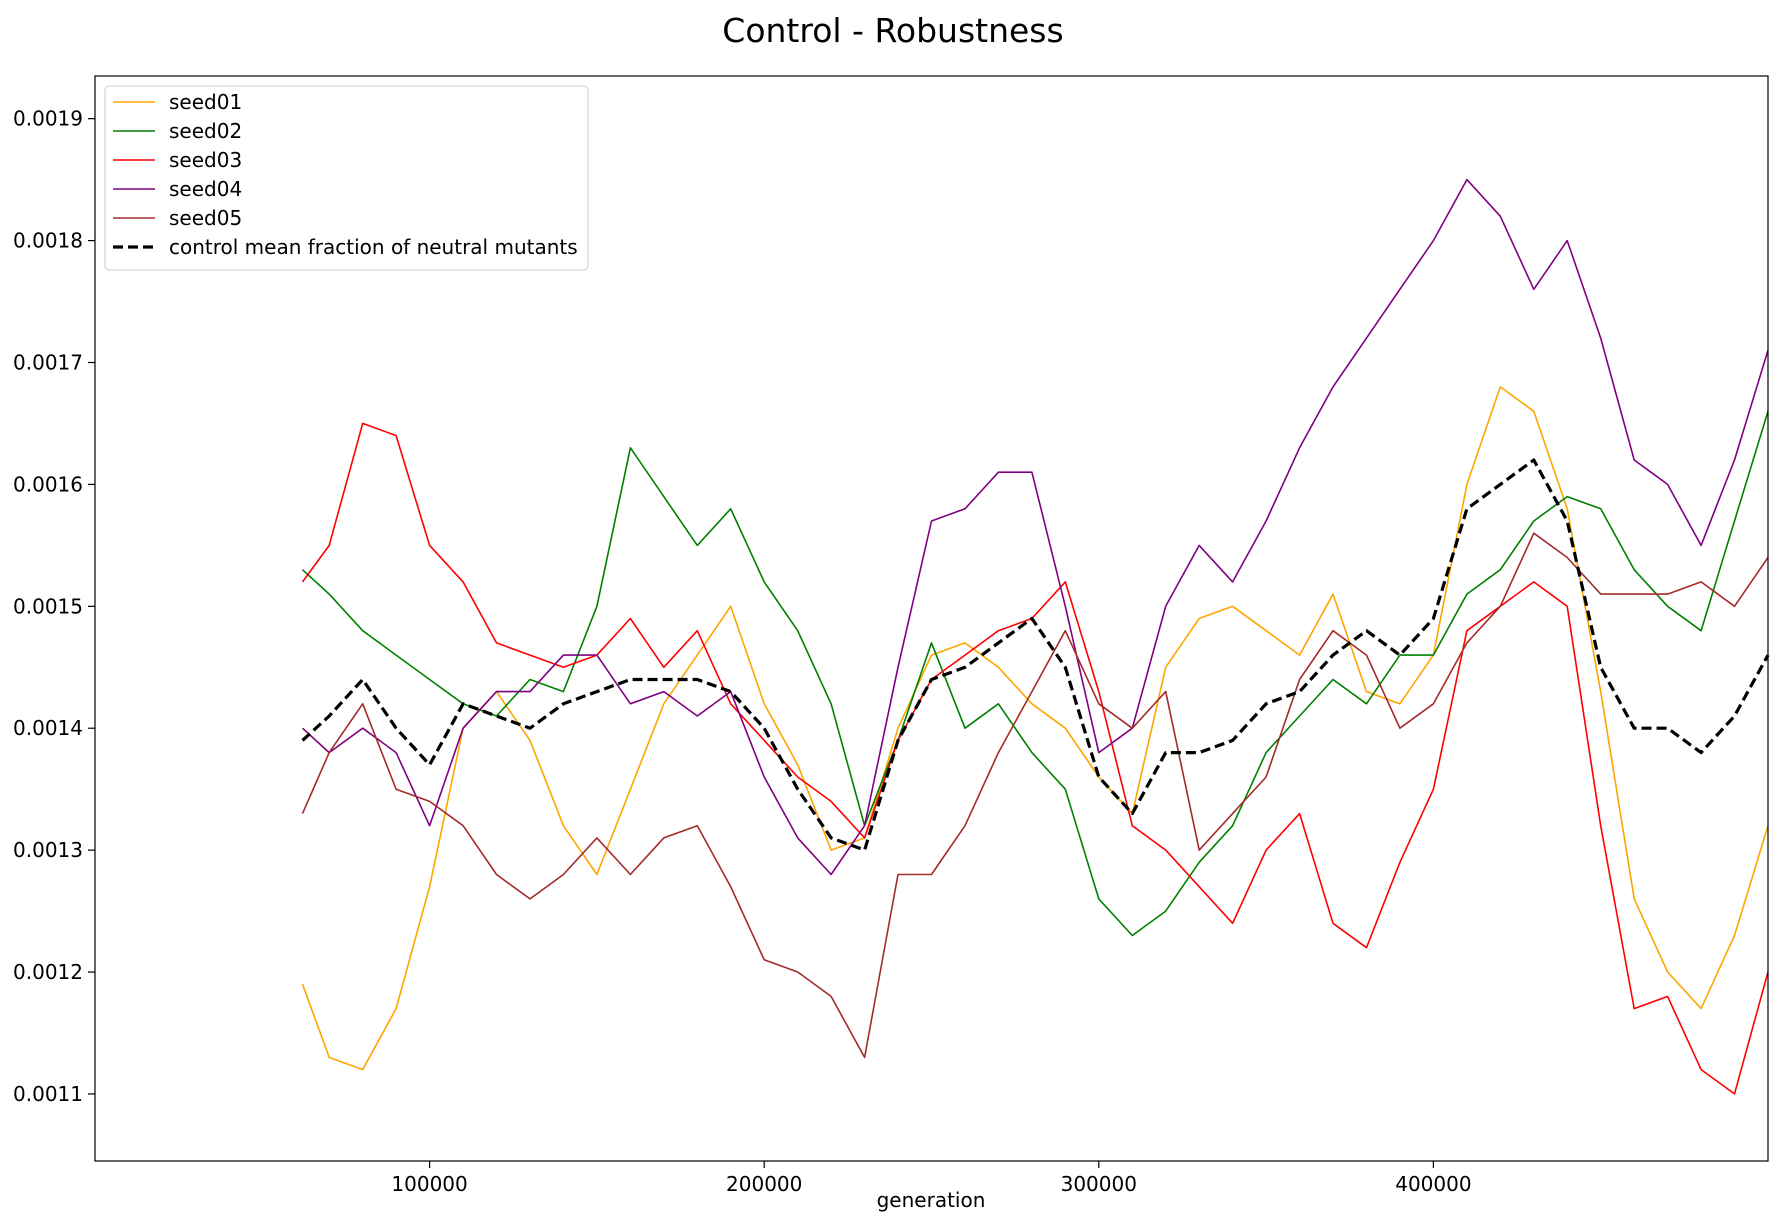 Image resolution: width=1787 pixels, height=1229 pixels. I want to click on y-tick-label: 0.0018, so click(48, 241).